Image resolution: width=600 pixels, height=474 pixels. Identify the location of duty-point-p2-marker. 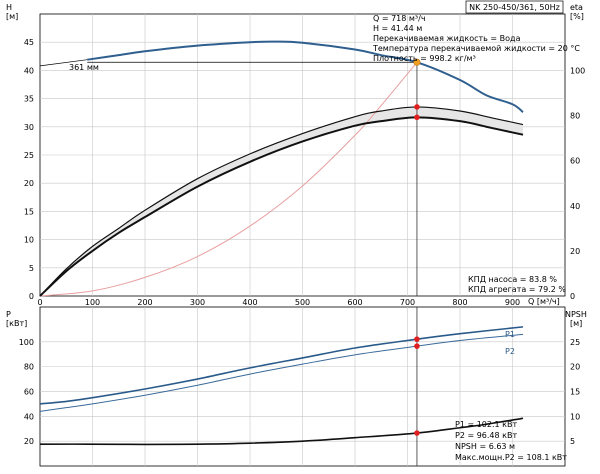
(417, 346).